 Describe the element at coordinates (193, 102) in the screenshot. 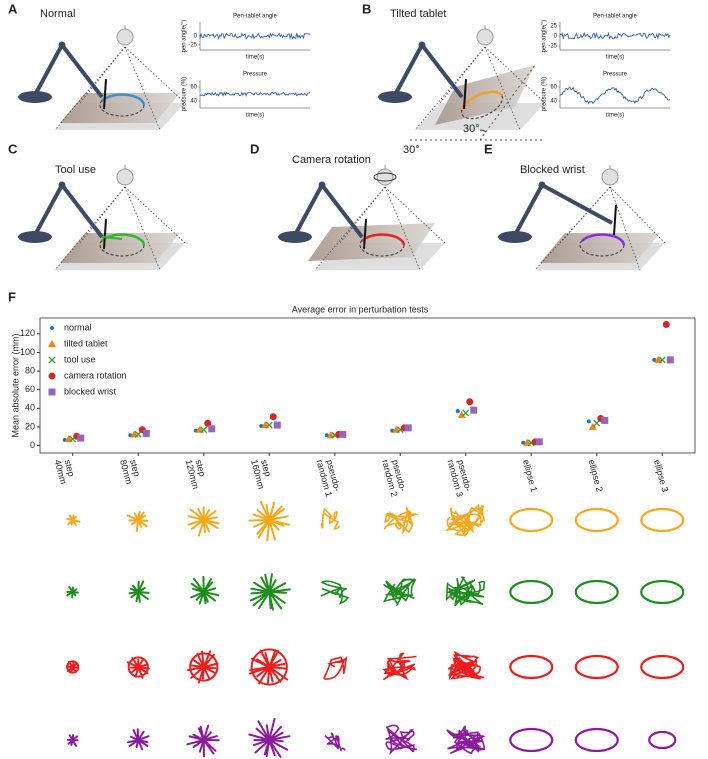

I see `mini-tick-label: 40` at that location.